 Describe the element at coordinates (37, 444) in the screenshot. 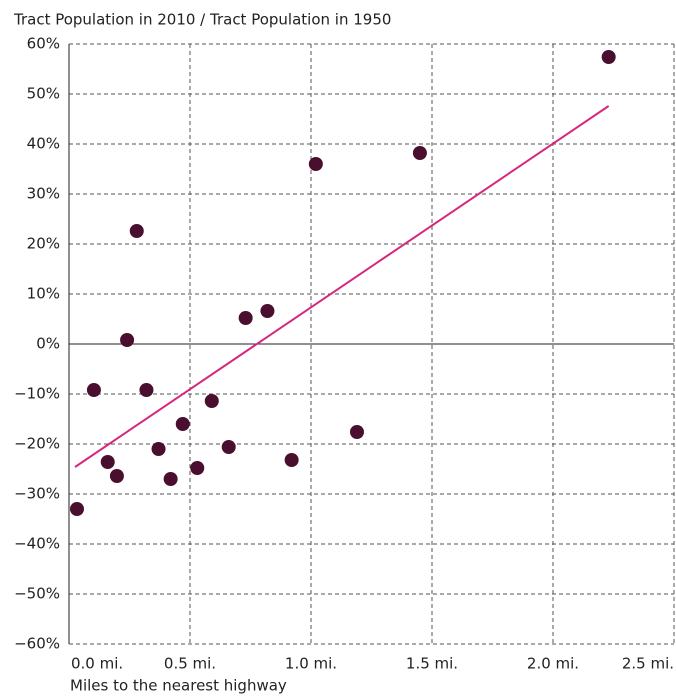

I see `y-tick-label: −20%` at that location.